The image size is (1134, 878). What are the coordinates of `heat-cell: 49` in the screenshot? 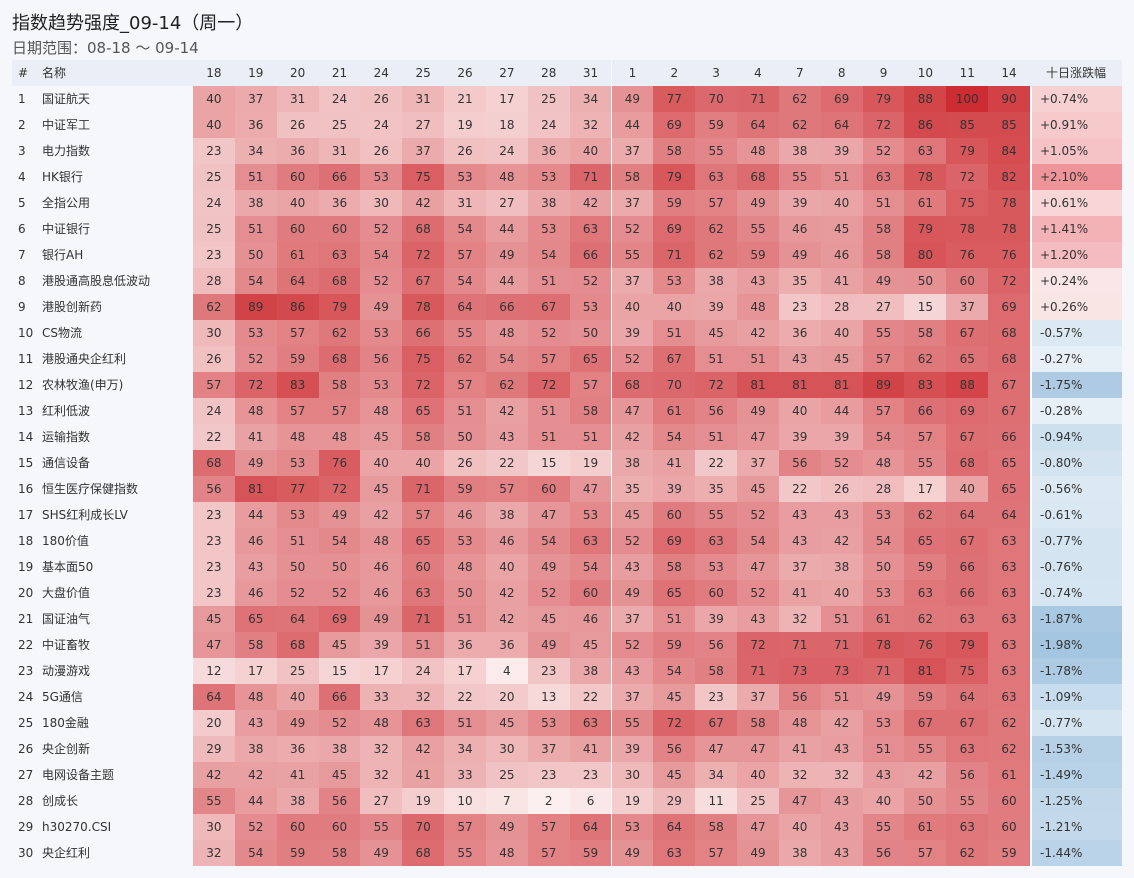 It's located at (506, 827).